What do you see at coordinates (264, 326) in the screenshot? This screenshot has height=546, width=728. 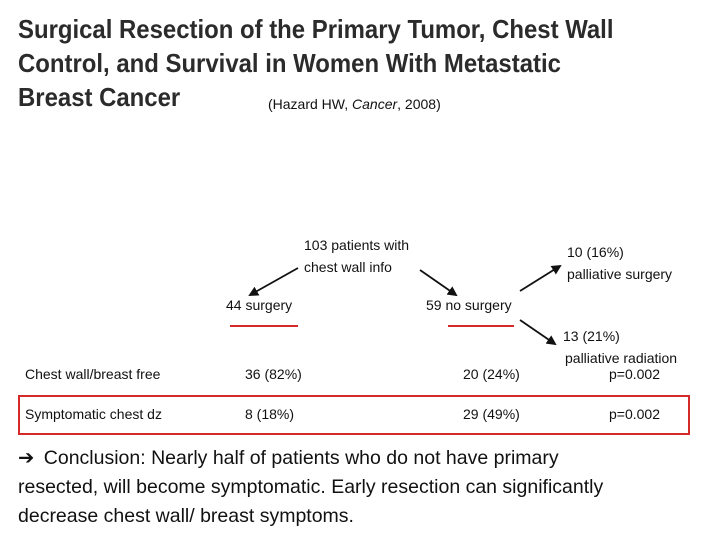 I see `surgery-underline` at bounding box center [264, 326].